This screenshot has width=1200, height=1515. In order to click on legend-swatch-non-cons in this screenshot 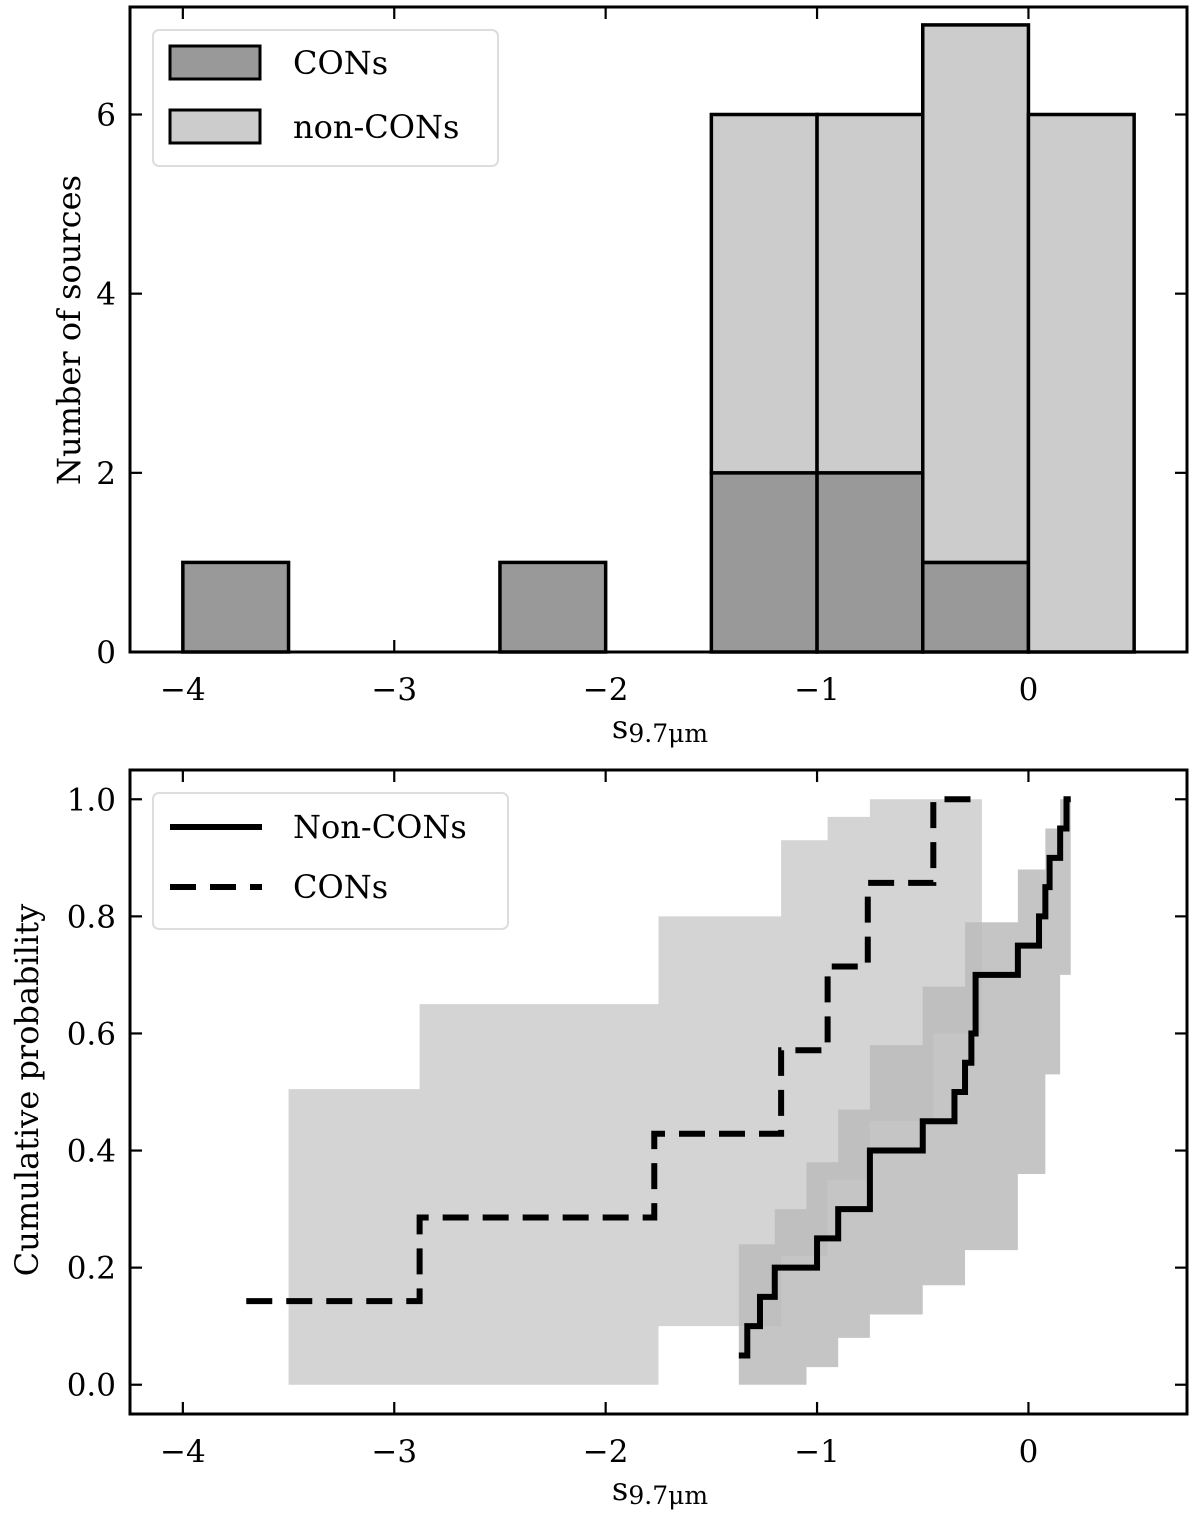, I will do `click(215, 126)`.